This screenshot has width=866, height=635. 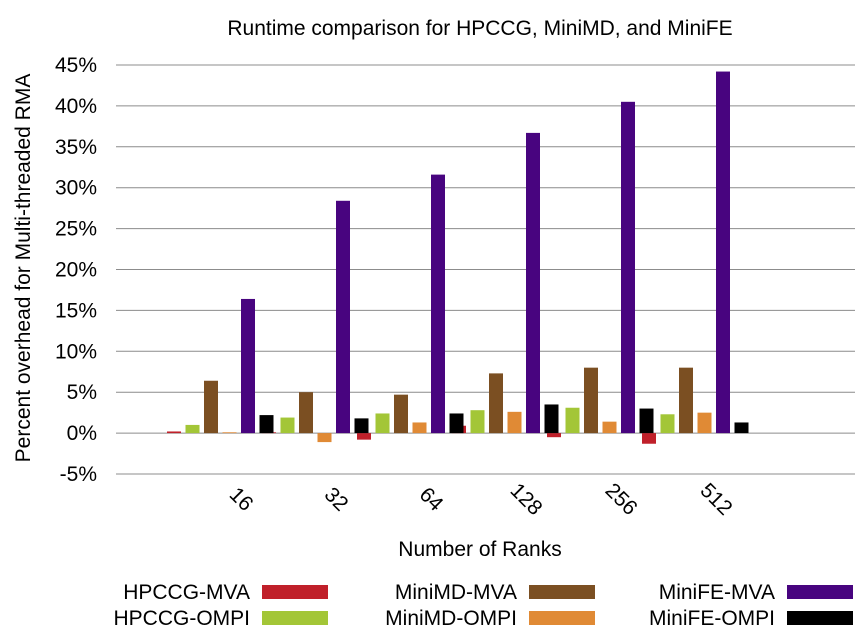 I want to click on y-tick-label: -5%, so click(x=78, y=474).